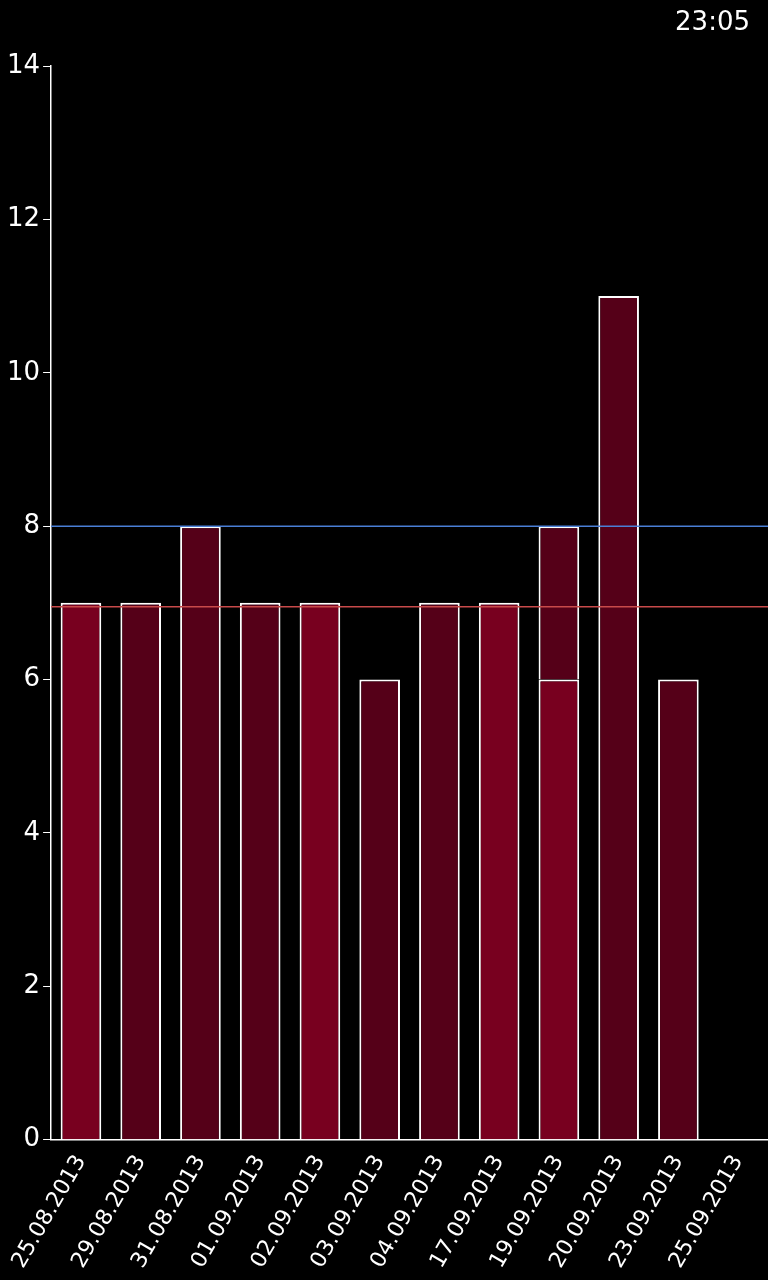 The width and height of the screenshot is (768, 1280). I want to click on y-tick-label: 8, so click(32, 523).